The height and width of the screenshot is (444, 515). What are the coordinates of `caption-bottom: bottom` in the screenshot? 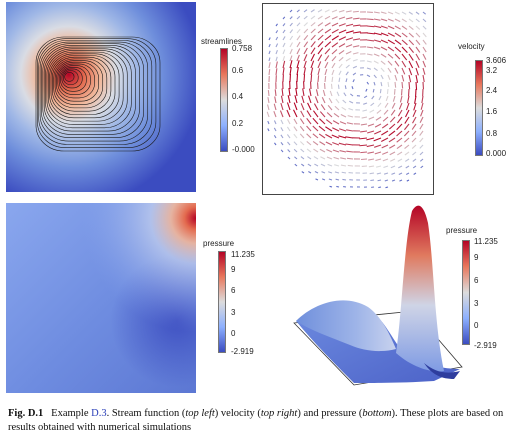 It's located at (377, 413).